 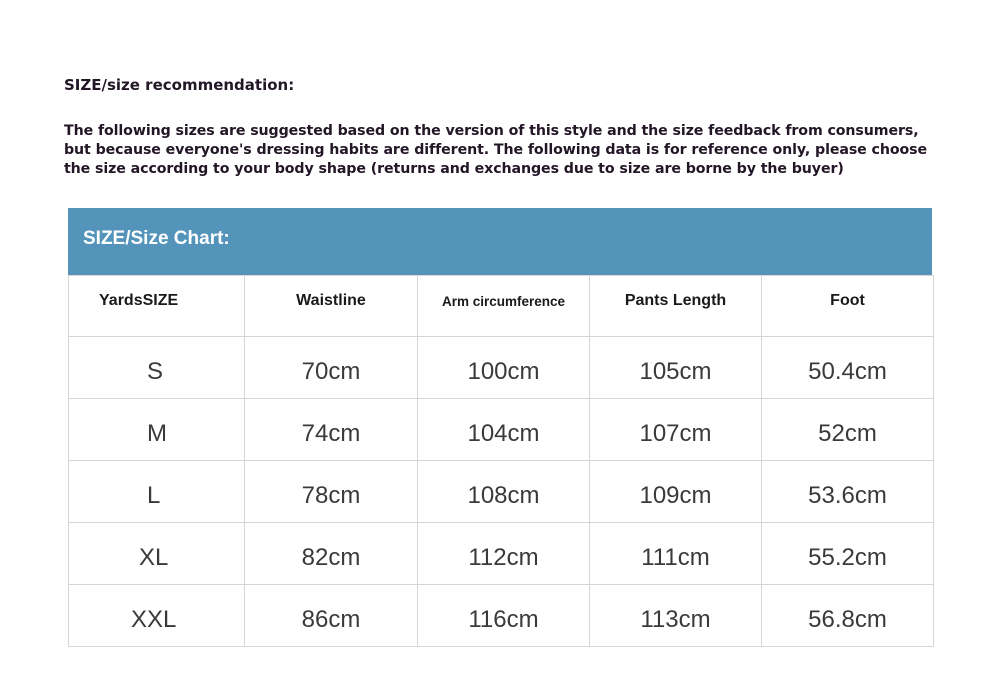 I want to click on table-cell: 104cm, so click(x=503, y=429).